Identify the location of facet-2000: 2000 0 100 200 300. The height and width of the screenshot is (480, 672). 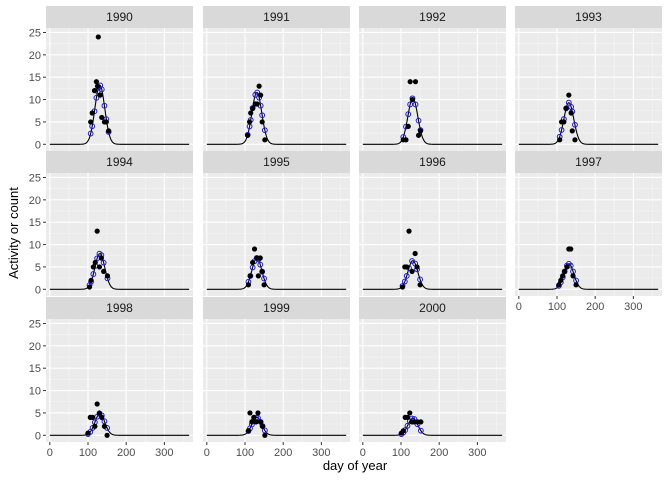
(432, 378).